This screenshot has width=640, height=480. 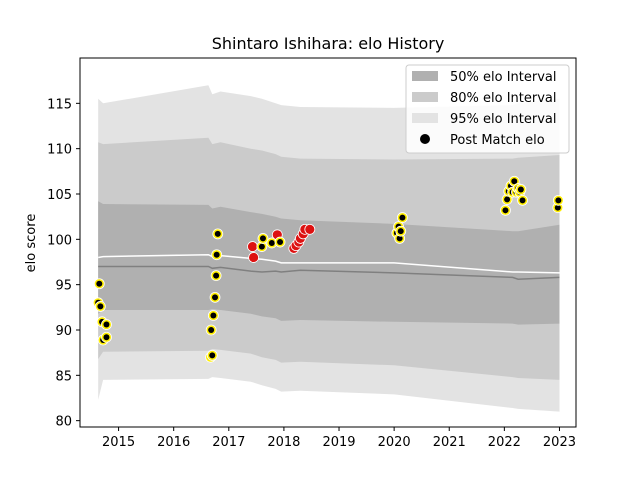 I want to click on x-tick-label: 2016, so click(x=173, y=442).